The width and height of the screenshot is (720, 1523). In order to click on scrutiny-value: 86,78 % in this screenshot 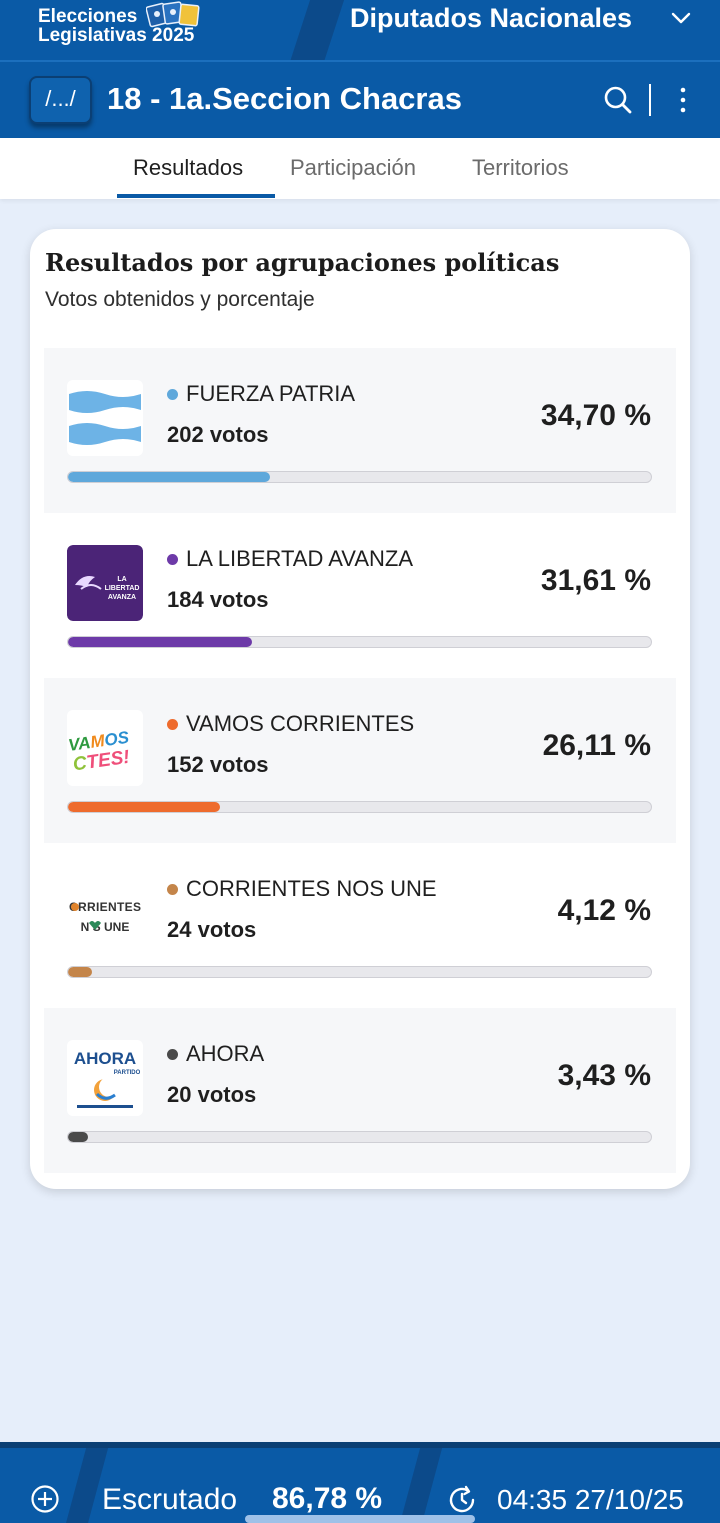, I will do `click(327, 1498)`.